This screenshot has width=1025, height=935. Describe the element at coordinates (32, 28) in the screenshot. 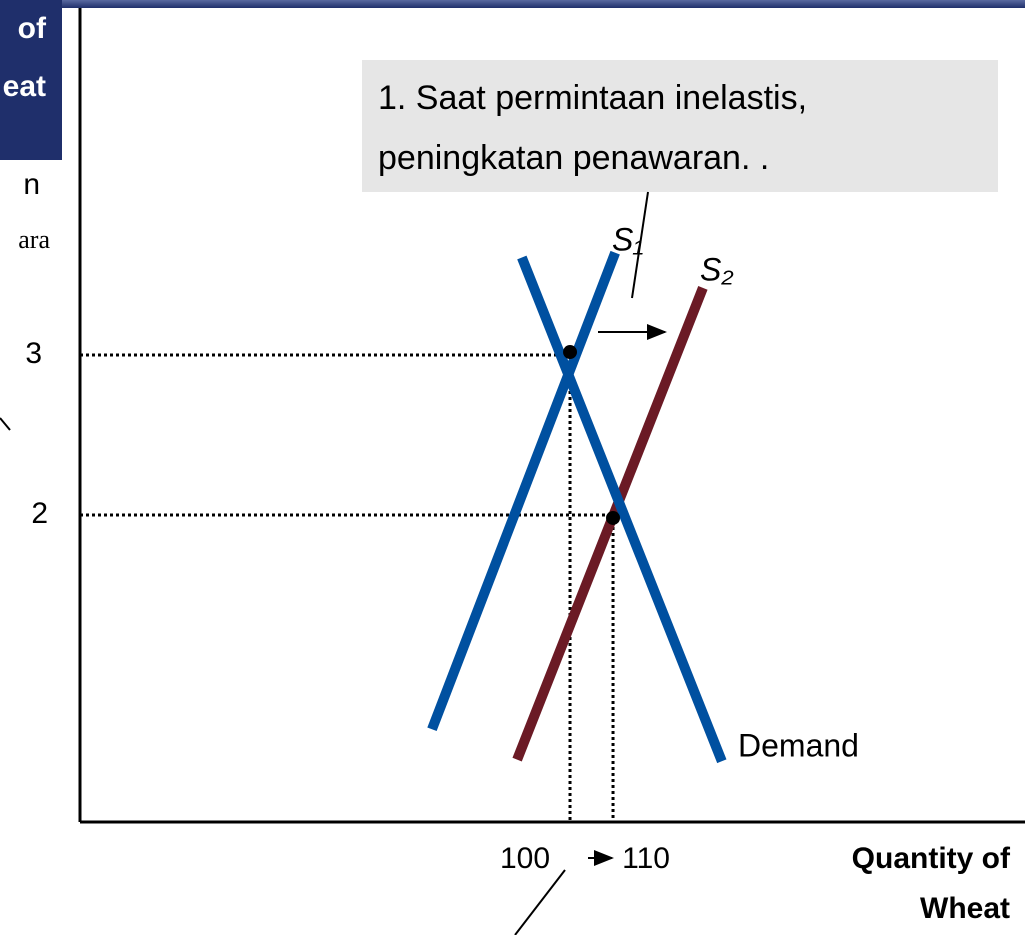

I see `title-fragment: of` at that location.